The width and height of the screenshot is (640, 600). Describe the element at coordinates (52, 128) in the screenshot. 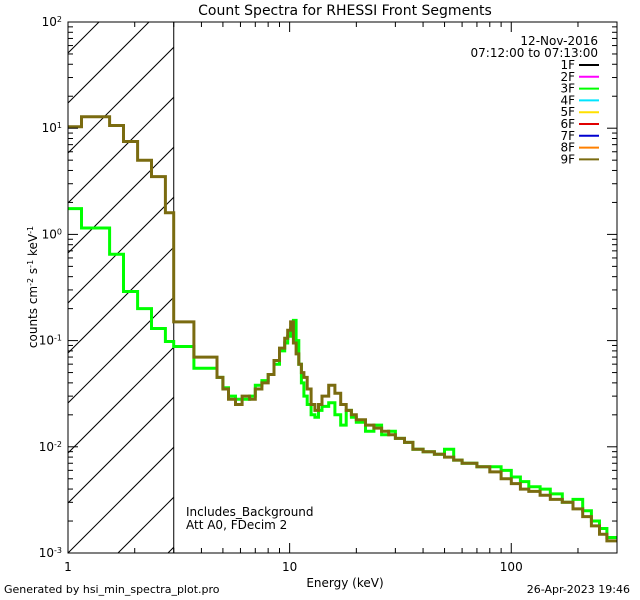

I see `y-tick-label: 10¹` at that location.